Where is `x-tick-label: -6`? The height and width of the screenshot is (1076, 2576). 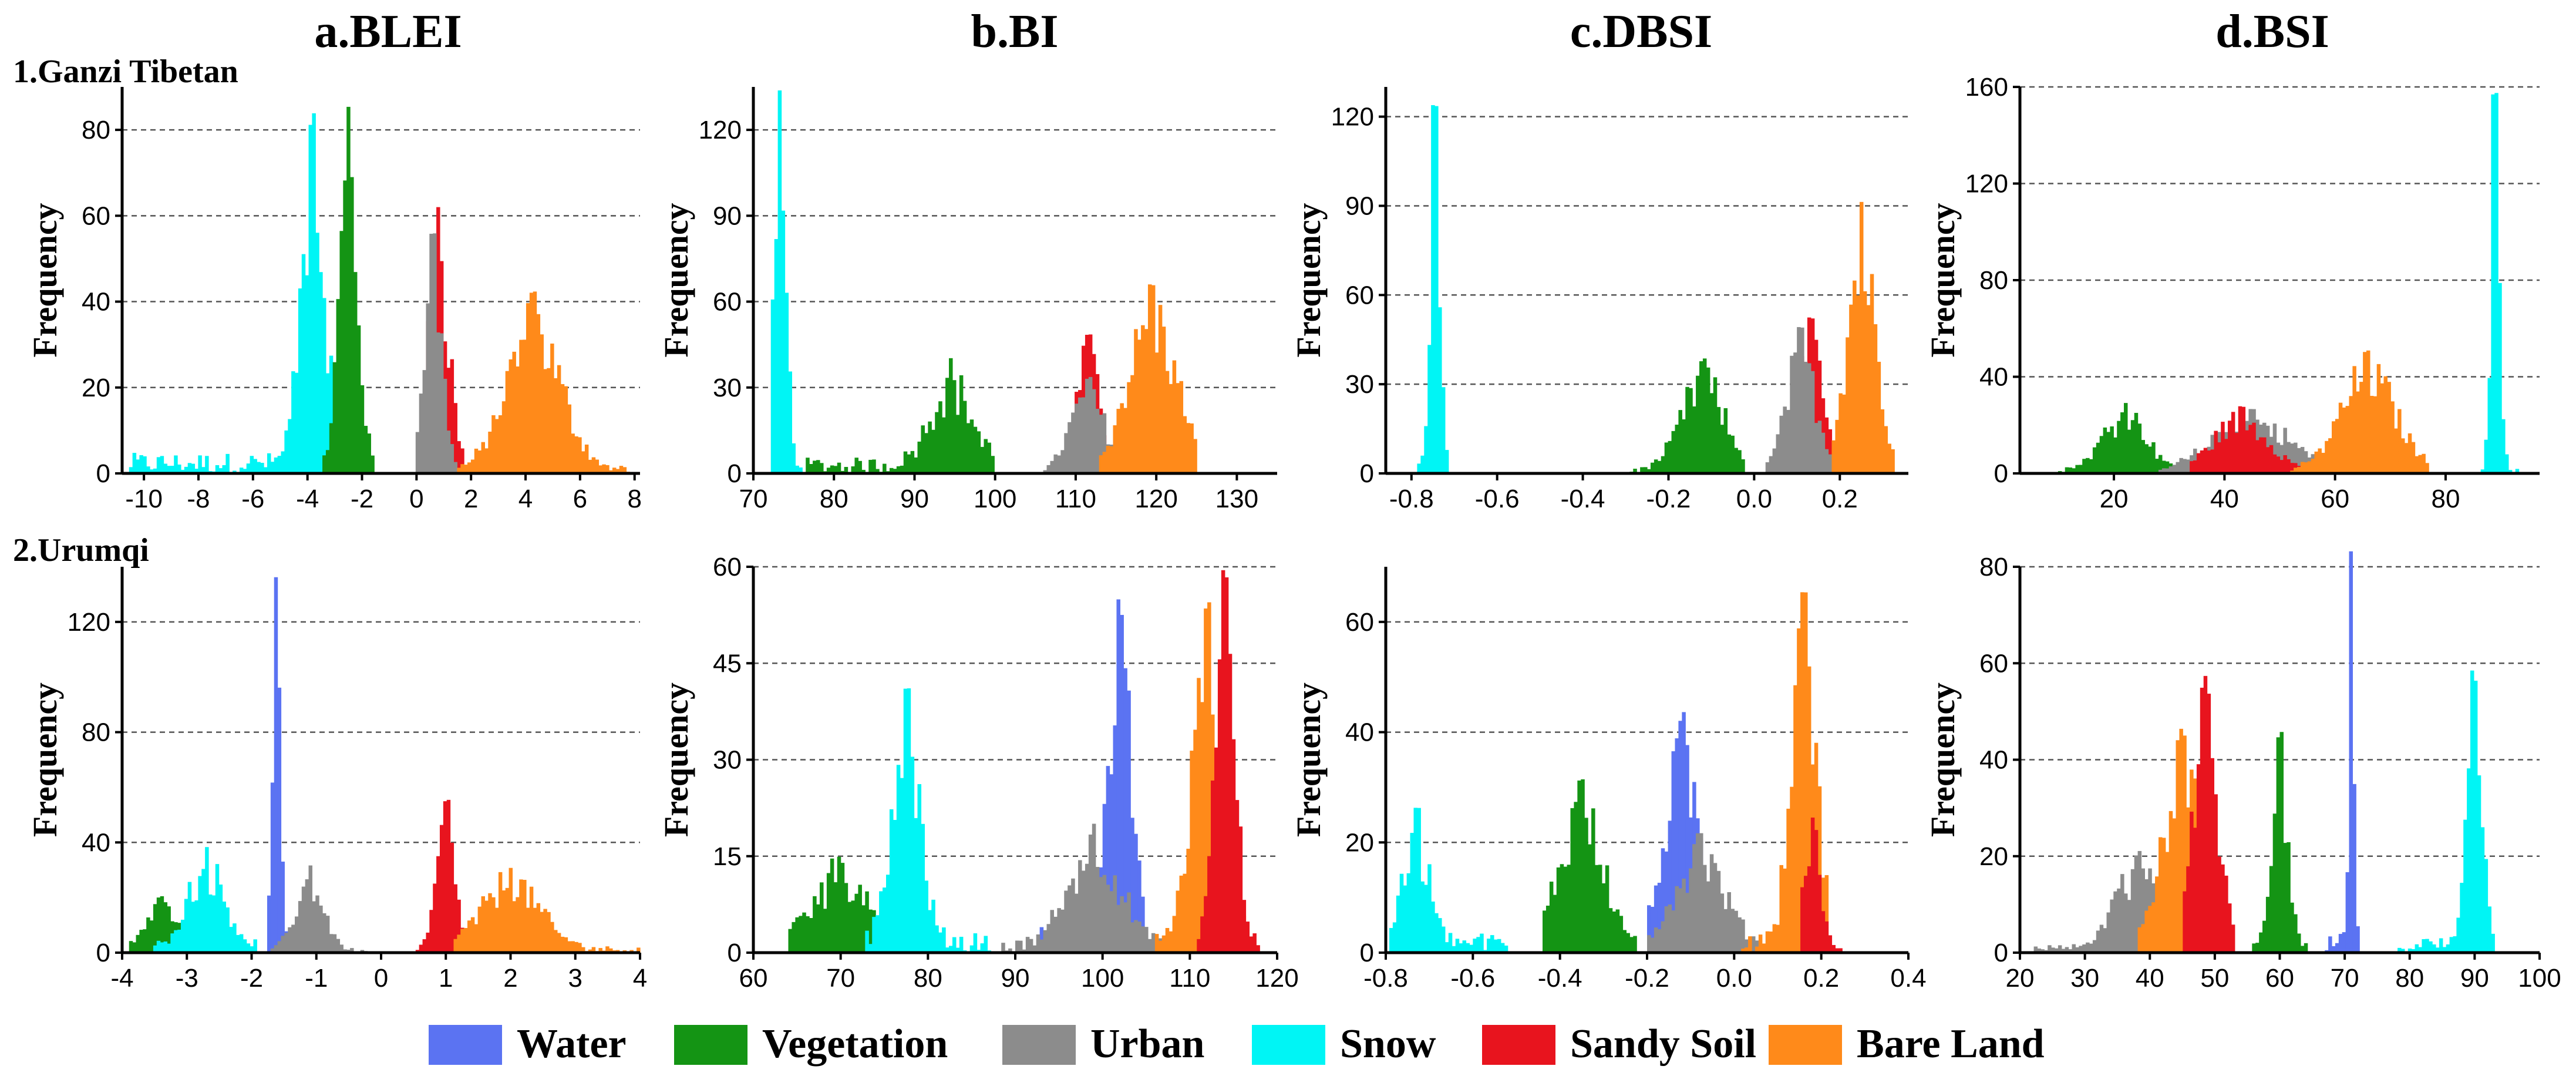 x-tick-label: -6 is located at coordinates (252, 499).